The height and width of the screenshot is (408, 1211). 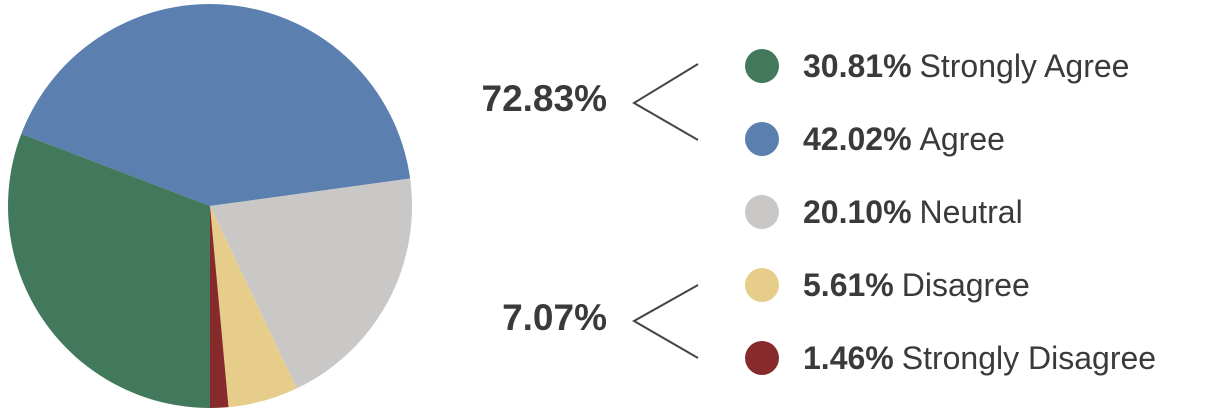 What do you see at coordinates (762, 66) in the screenshot?
I see `legend-dot-strongly-agree` at bounding box center [762, 66].